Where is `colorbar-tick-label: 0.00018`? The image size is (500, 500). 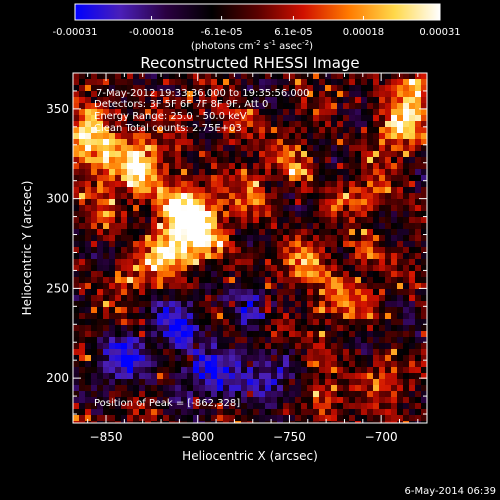 colorbar-tick-label: 0.00018 is located at coordinates (363, 32).